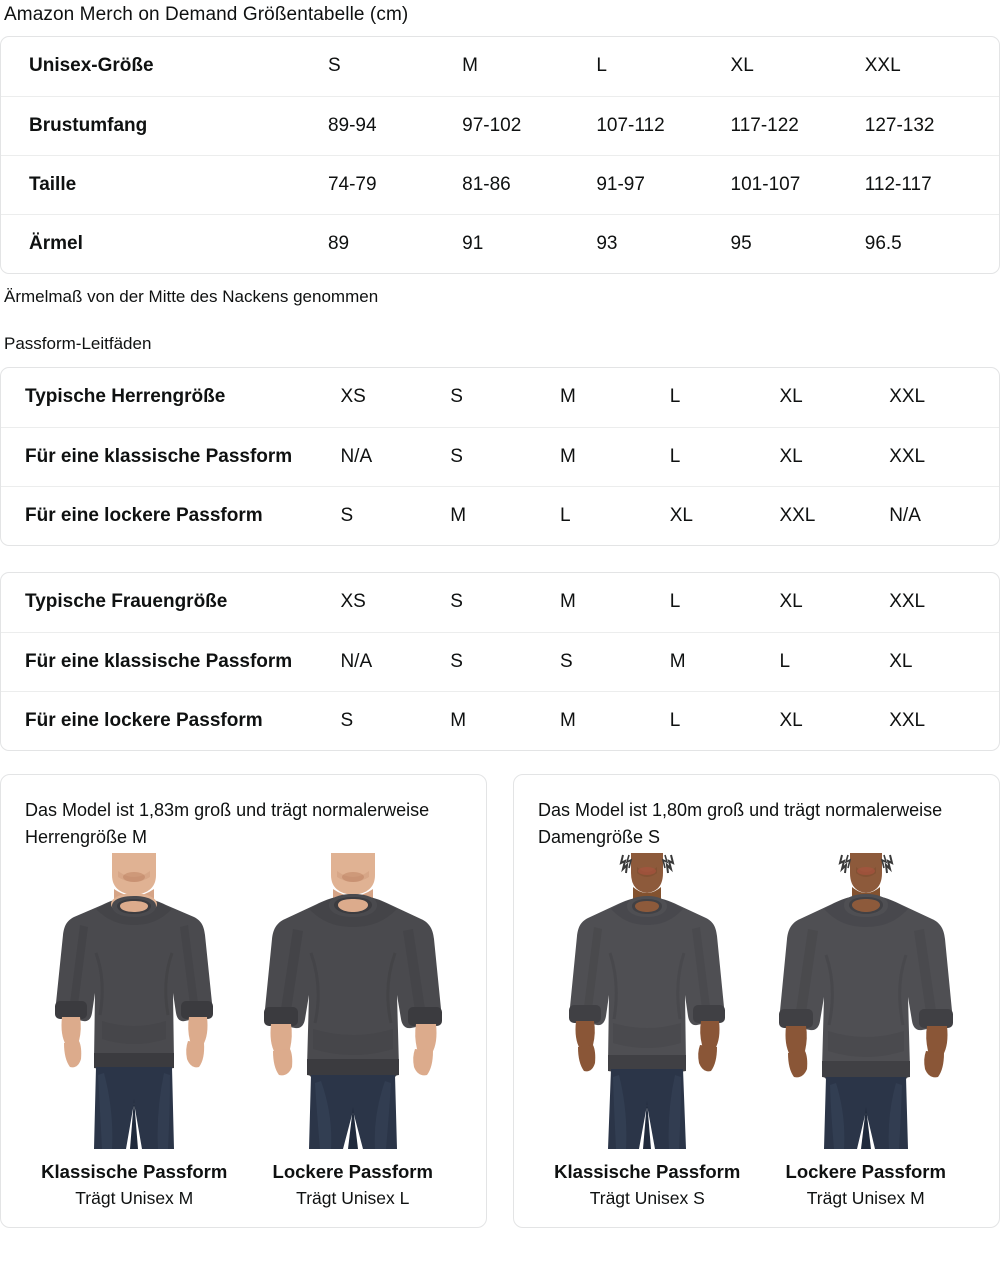 Image resolution: width=1000 pixels, height=1285 pixels. Describe the element at coordinates (78, 343) in the screenshot. I see `fit-guides-title: Passform-Leitfäden` at that location.